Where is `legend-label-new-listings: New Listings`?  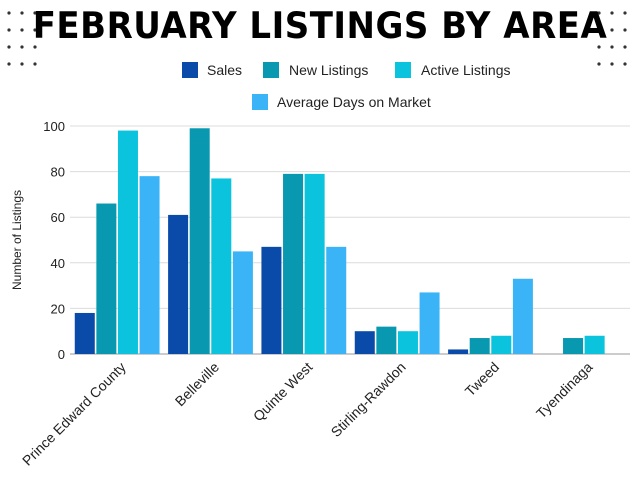
legend-label-new-listings: New Listings is located at coordinates (328, 70).